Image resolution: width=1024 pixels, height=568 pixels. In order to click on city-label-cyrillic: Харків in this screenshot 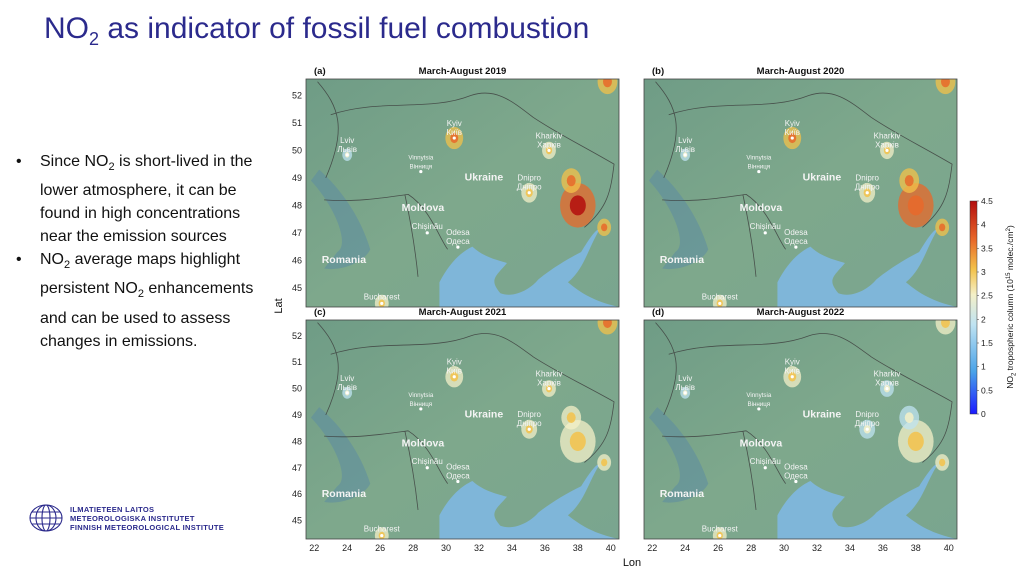, I will do `click(549, 383)`.